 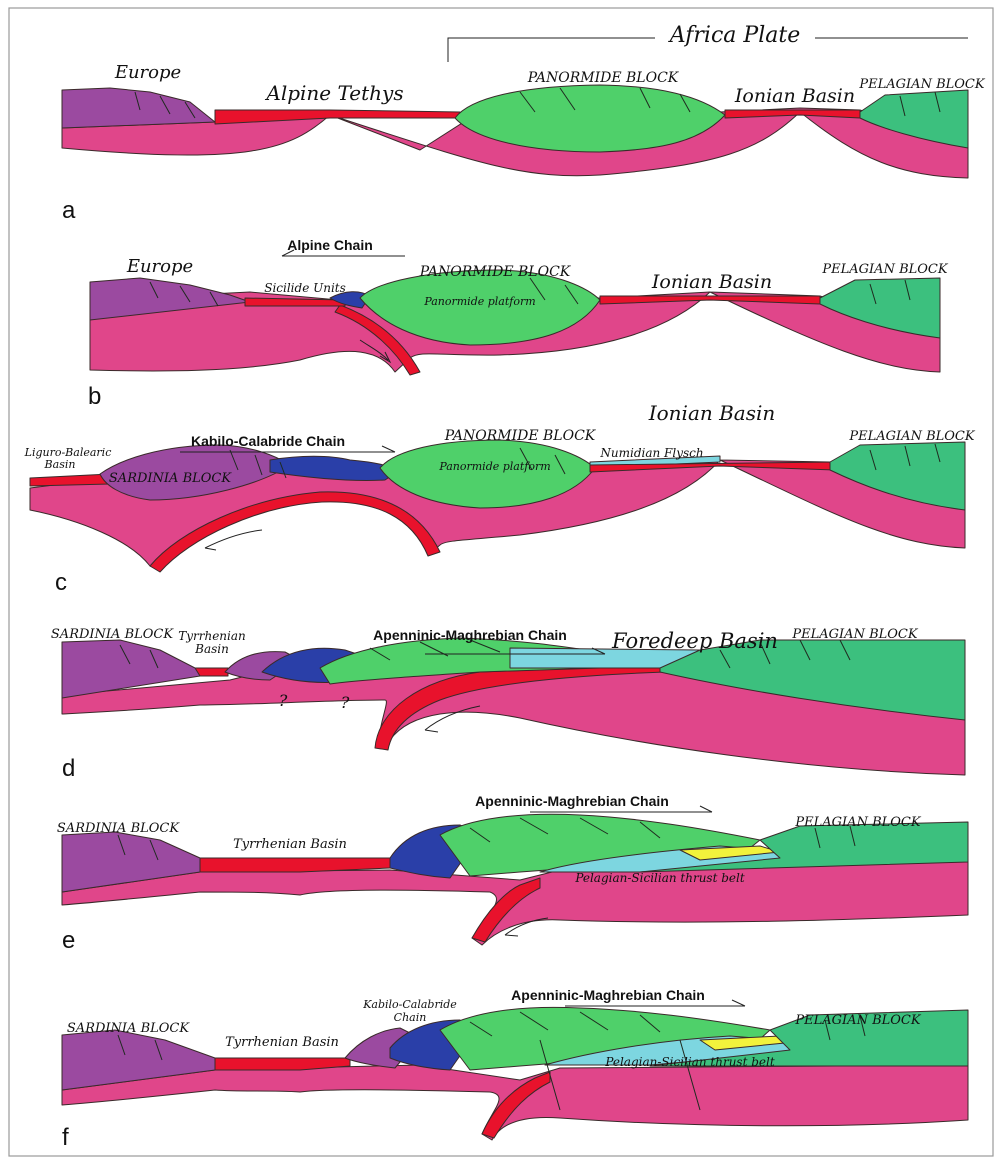 What do you see at coordinates (288, 449) in the screenshot?
I see `kabilo-chain-arrow` at bounding box center [288, 449].